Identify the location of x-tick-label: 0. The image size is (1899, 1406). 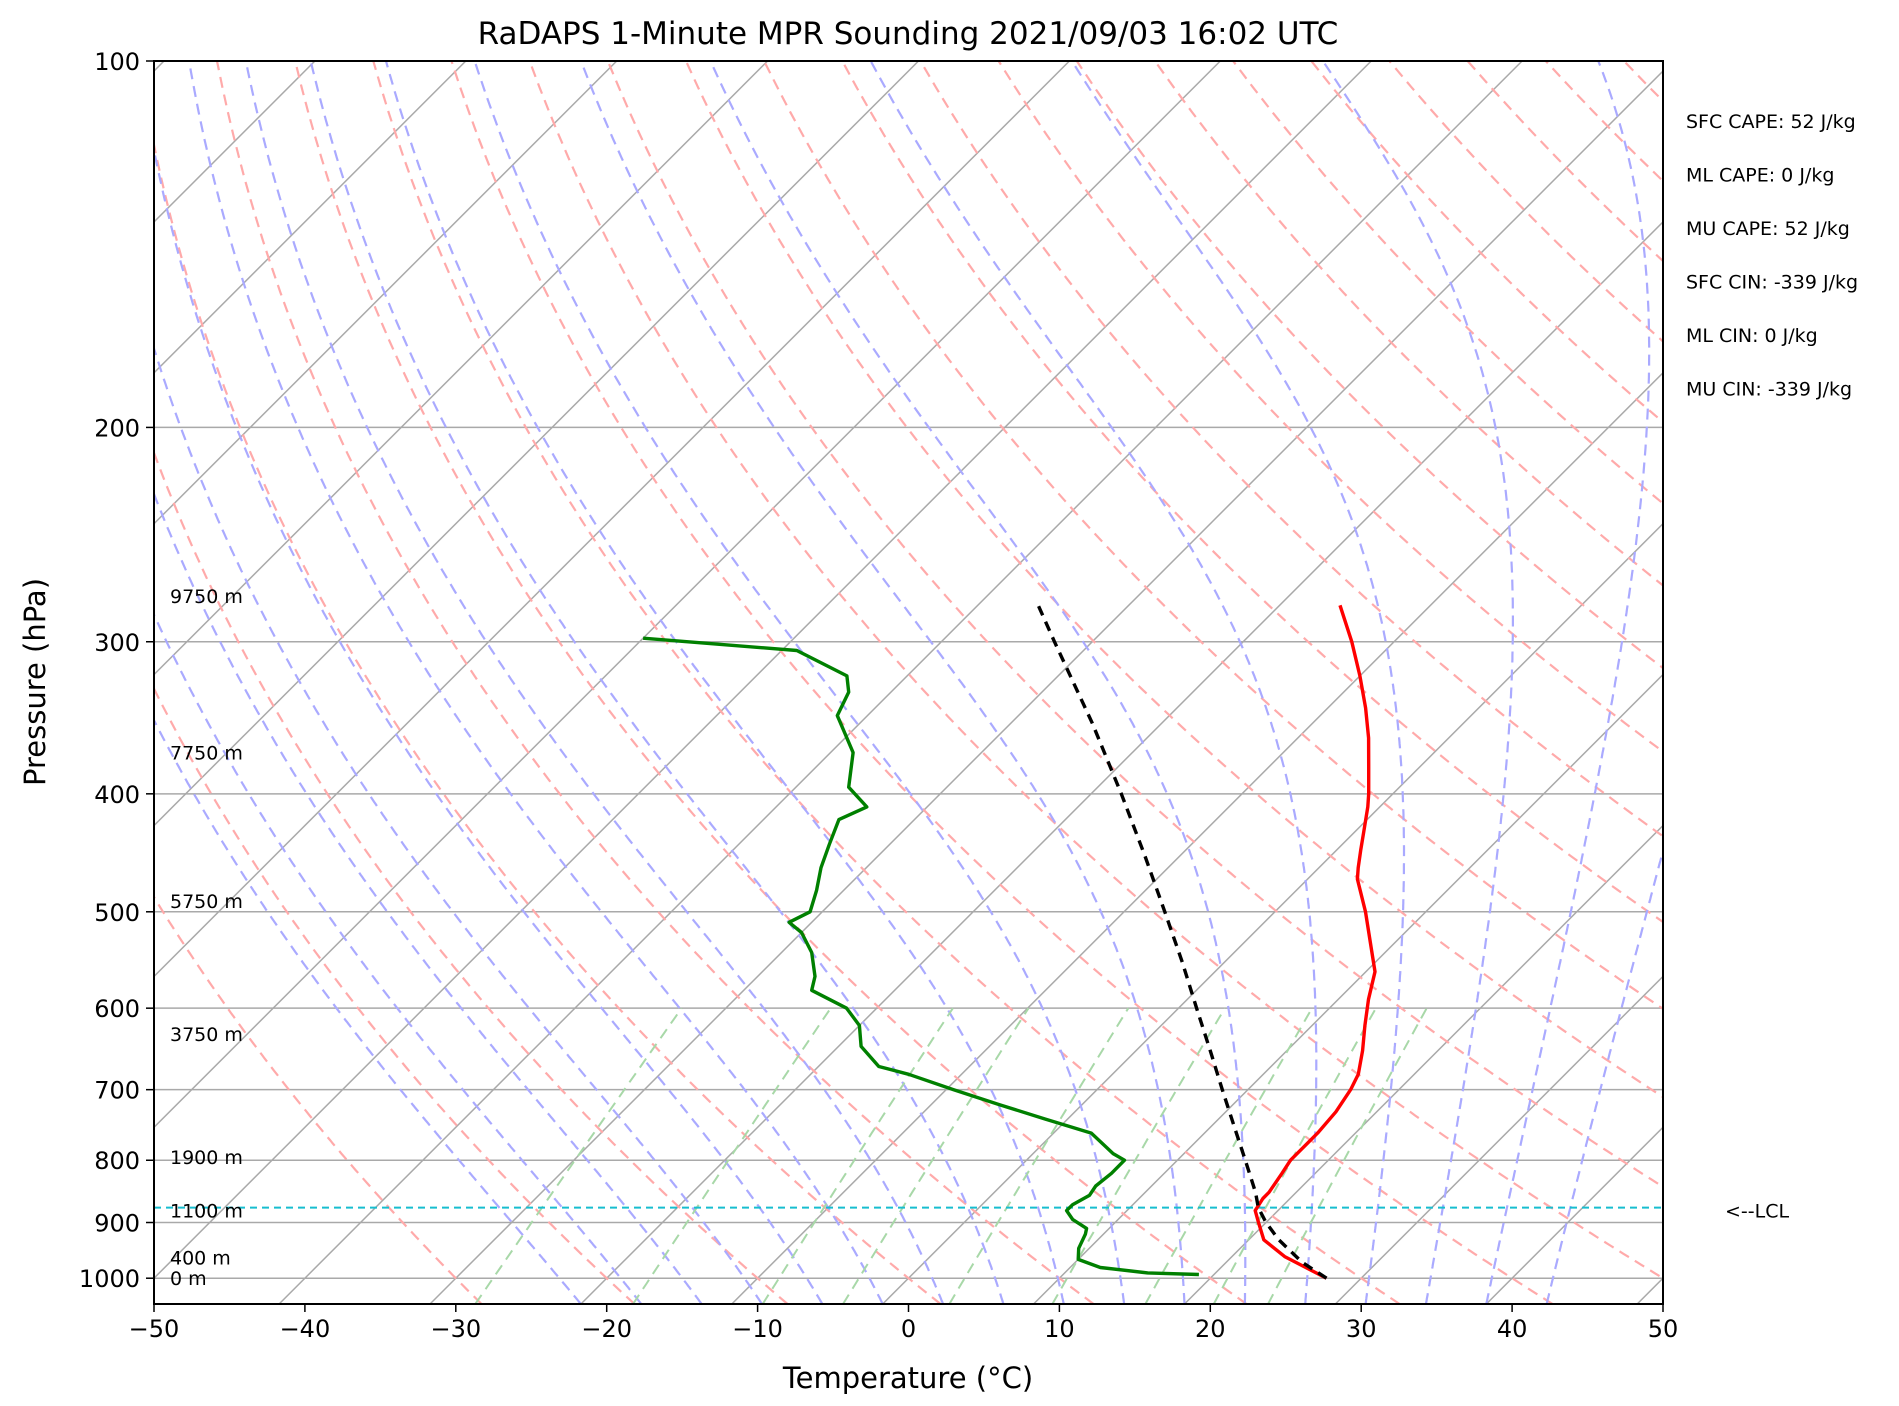
(908, 1329).